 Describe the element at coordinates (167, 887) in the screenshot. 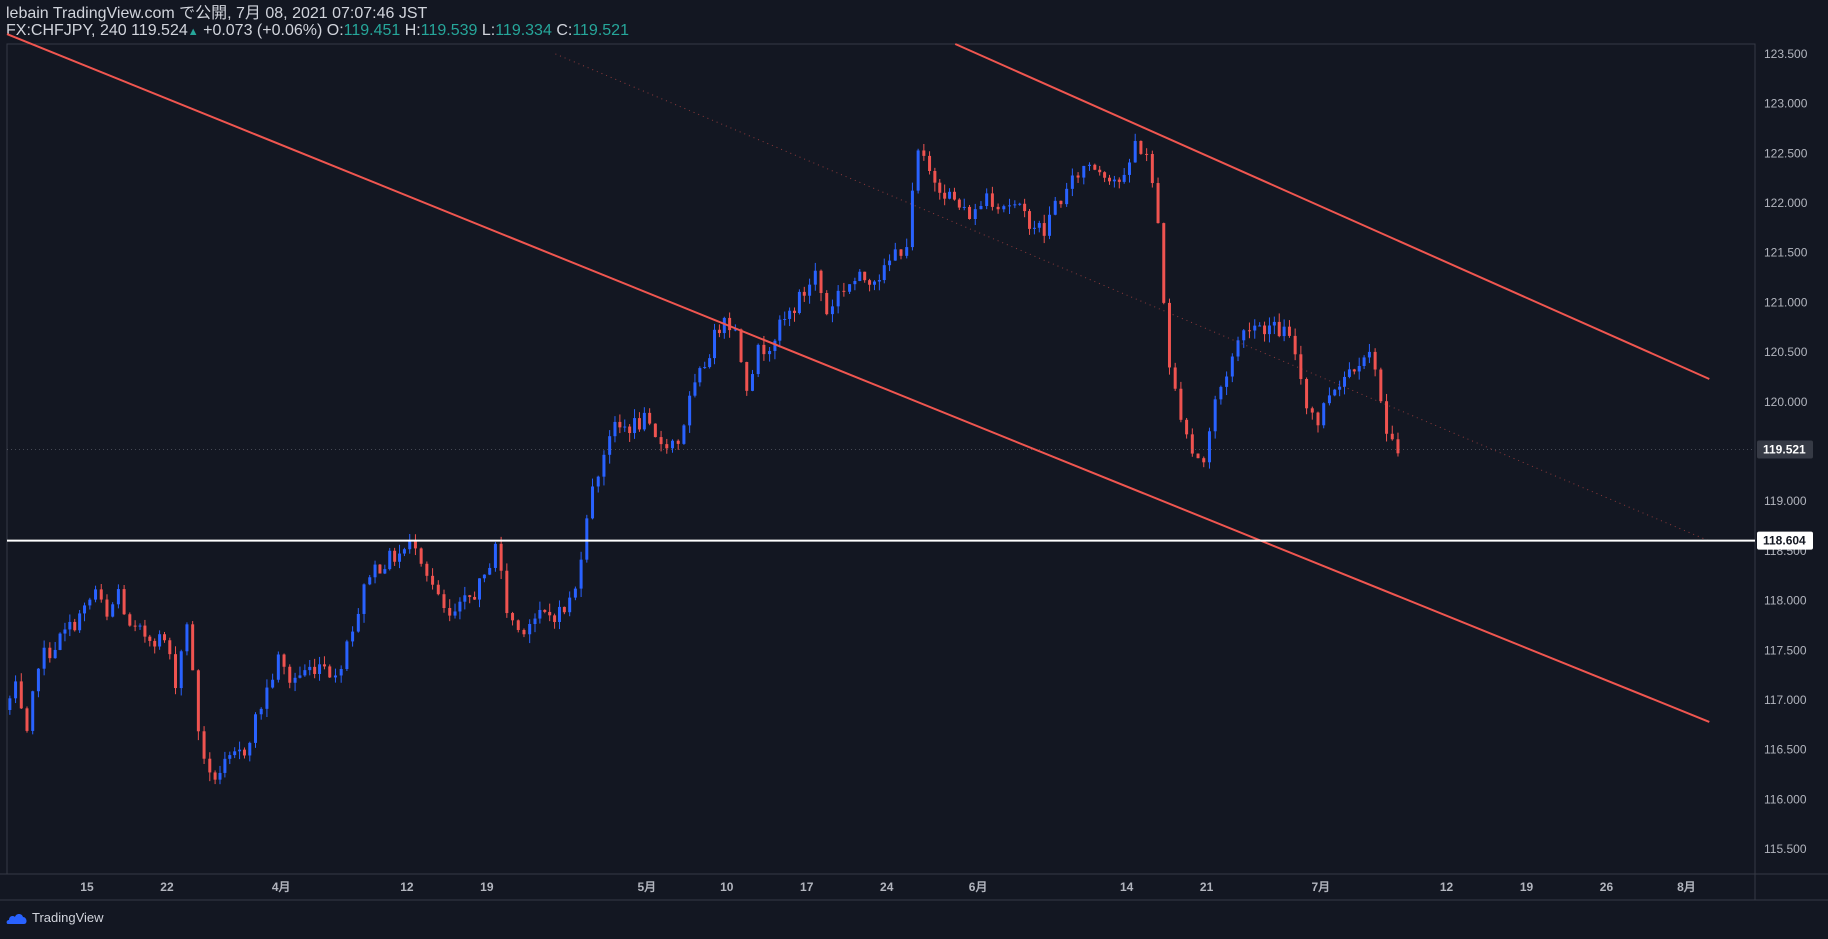

I see `time-tick-label: 22` at that location.